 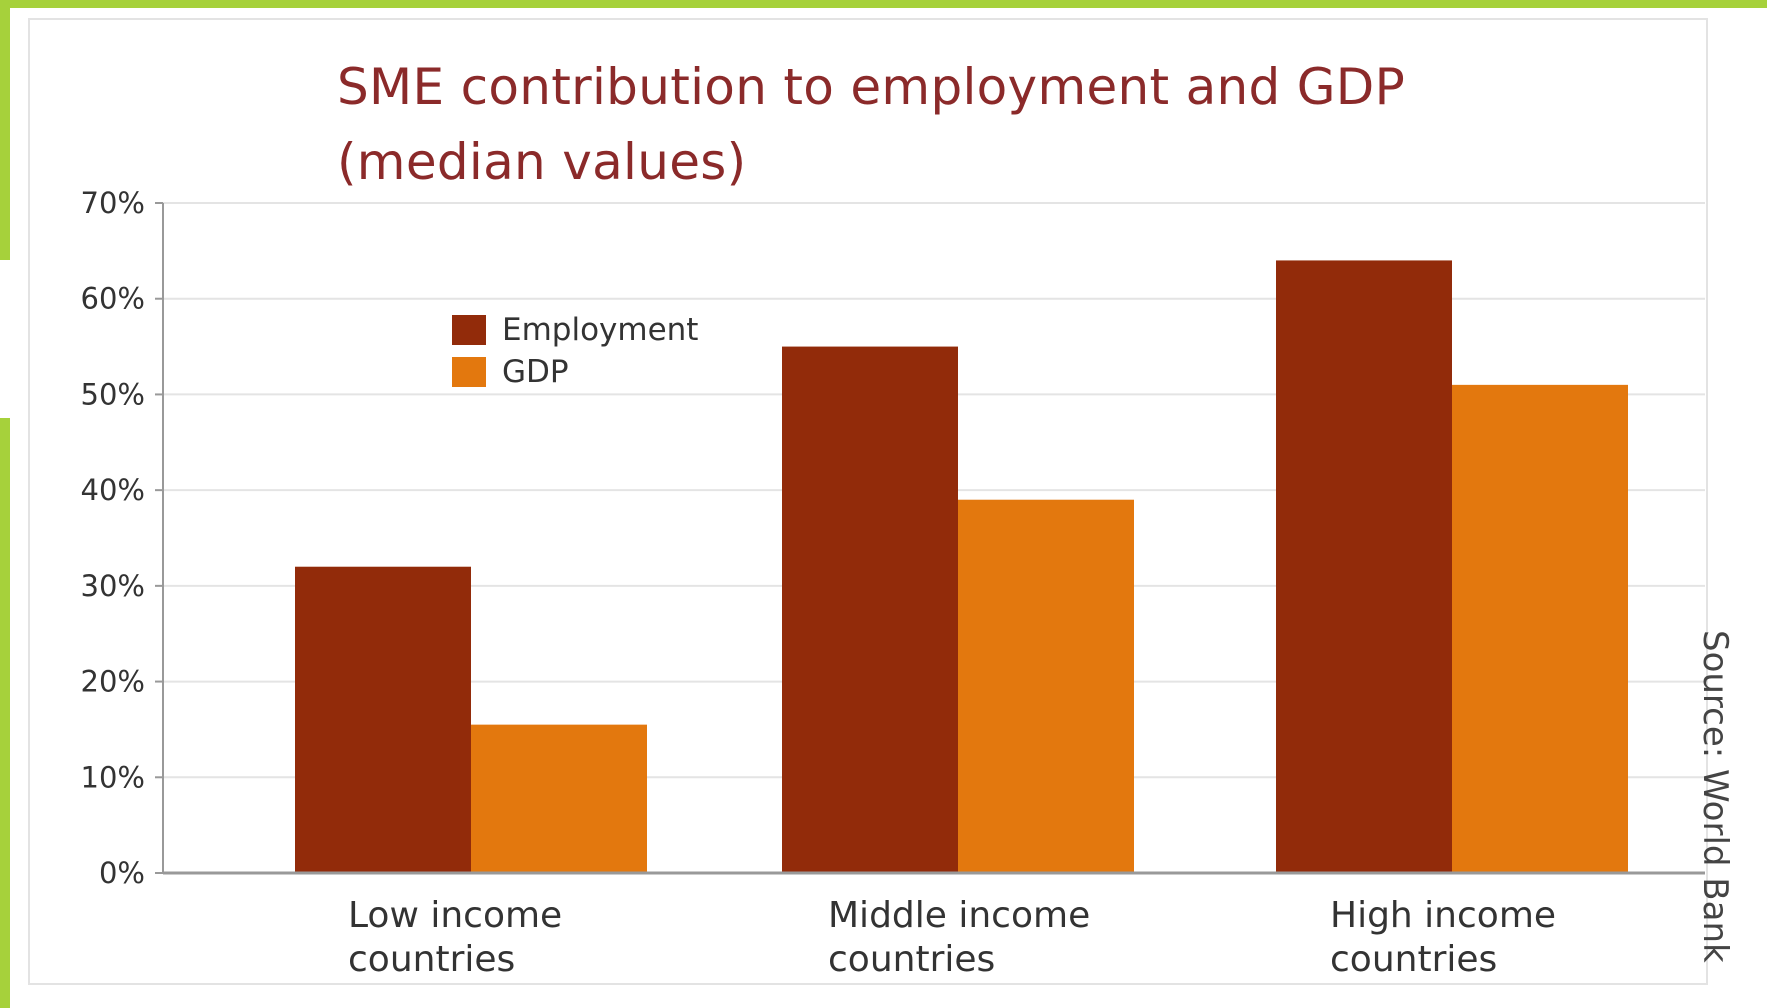 I want to click on chart-title-line-2: (median values), so click(x=542, y=162).